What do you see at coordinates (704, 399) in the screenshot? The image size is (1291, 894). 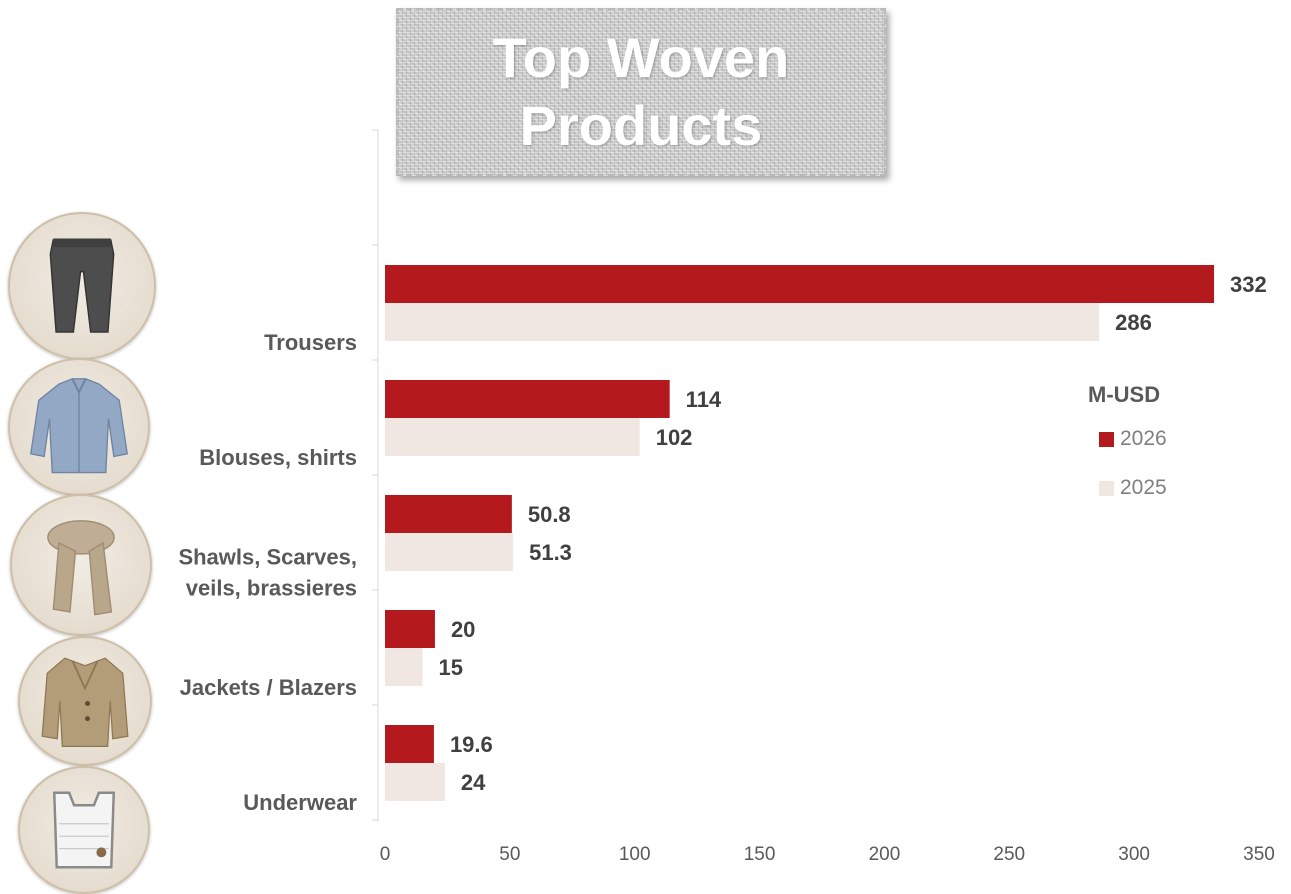 I see `value-label-2026-1: 114` at bounding box center [704, 399].